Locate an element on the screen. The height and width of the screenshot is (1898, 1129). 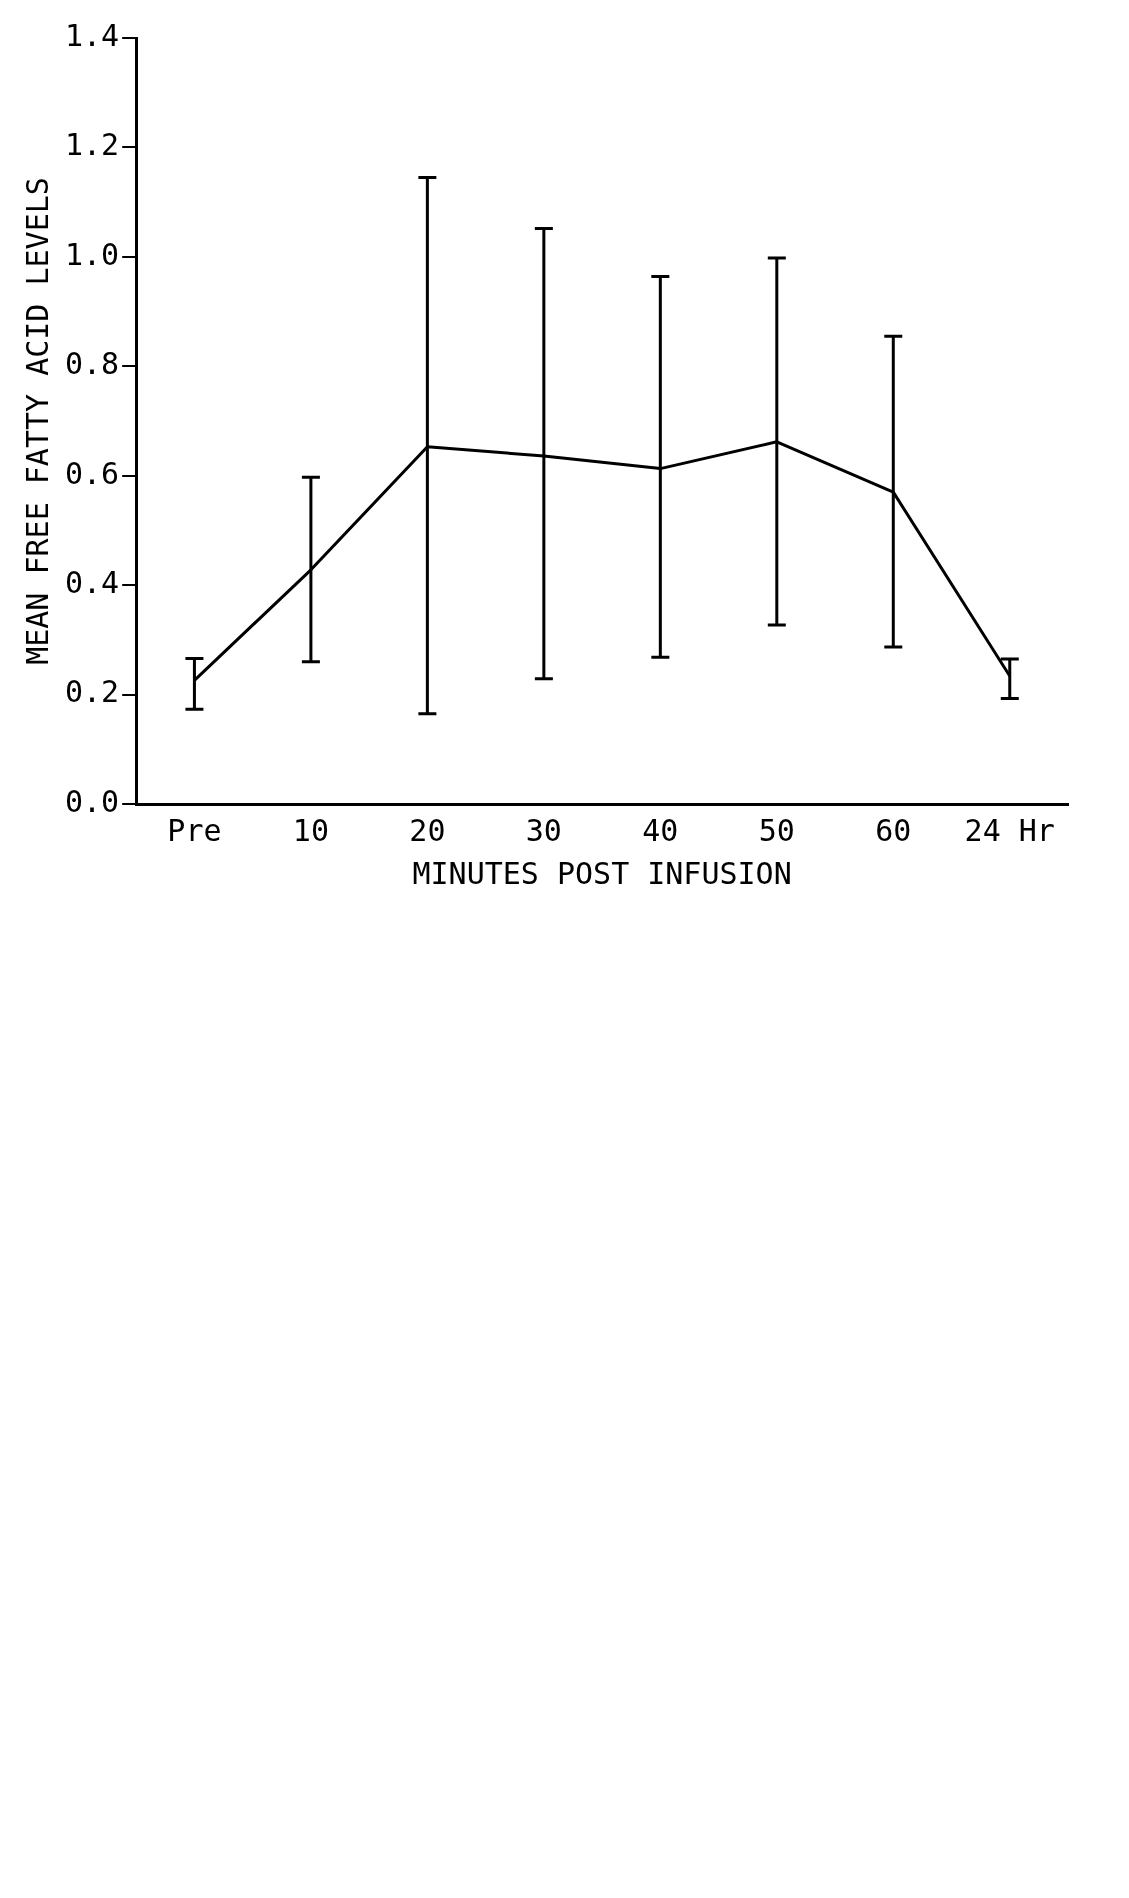
y-tick-label: 0.6 is located at coordinates (92, 473).